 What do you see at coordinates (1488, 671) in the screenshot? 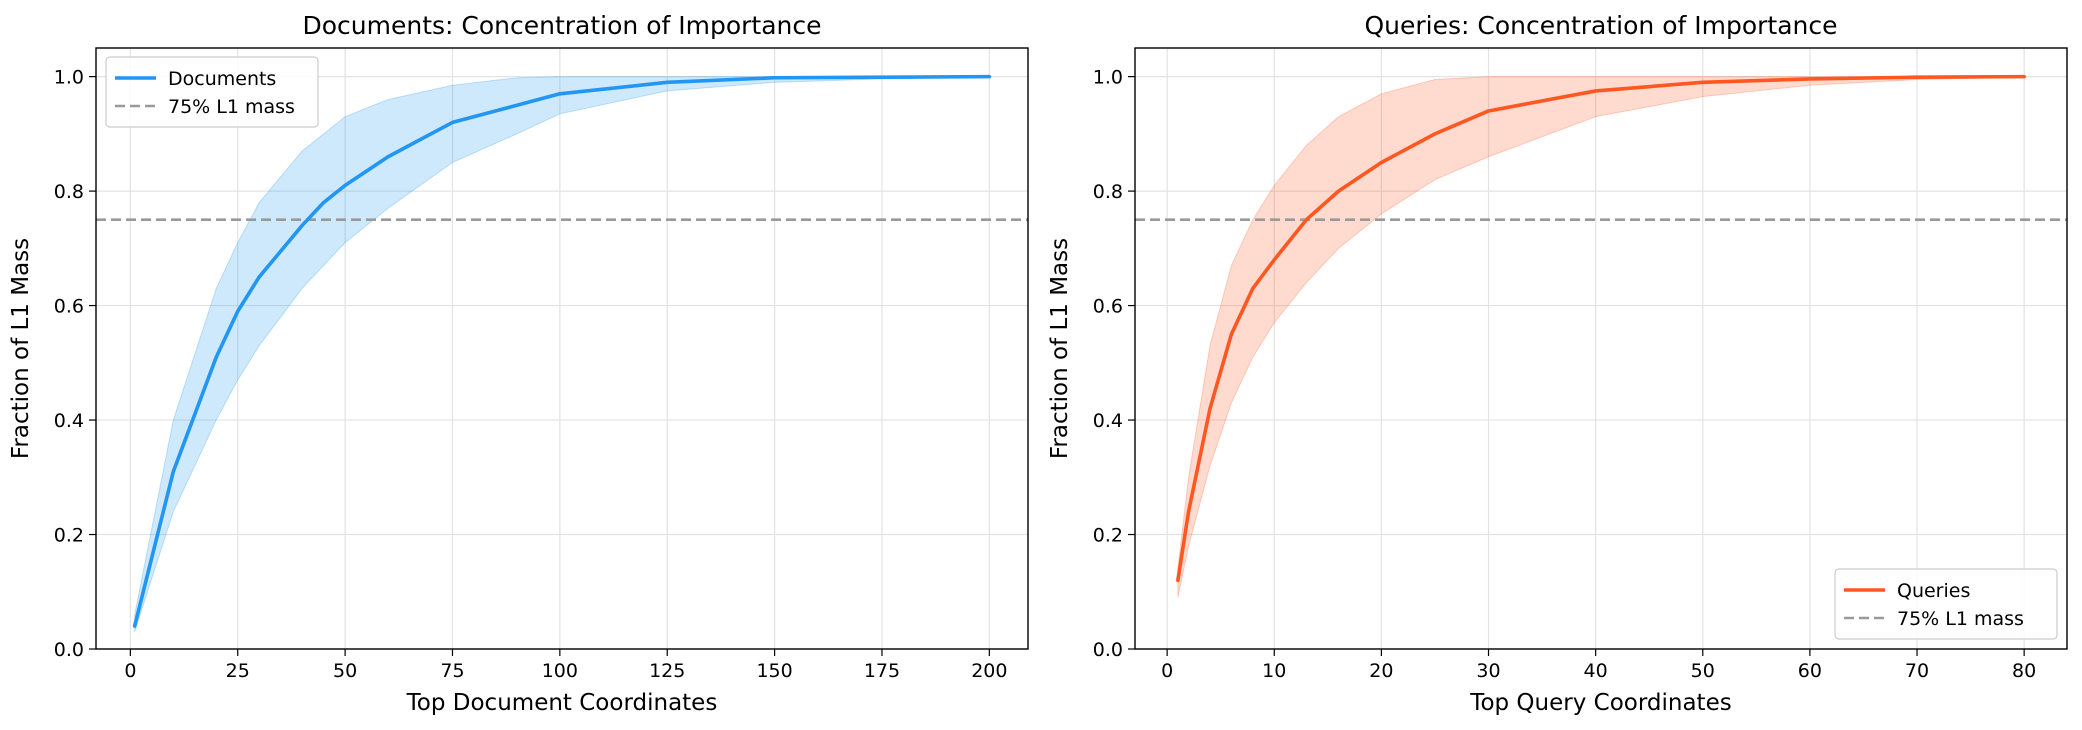
I see `x-tick-label: 30` at bounding box center [1488, 671].